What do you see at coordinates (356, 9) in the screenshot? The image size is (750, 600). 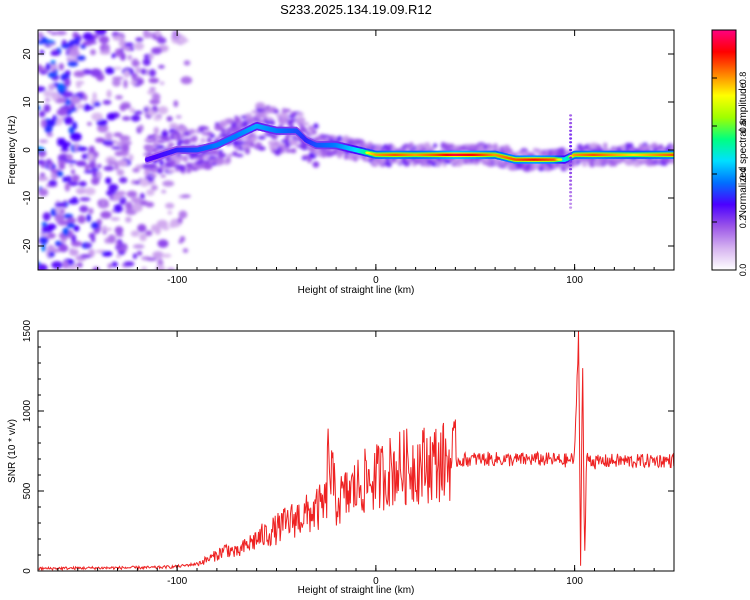 I see `figure-title: S233.2025.134.19.09.R12` at bounding box center [356, 9].